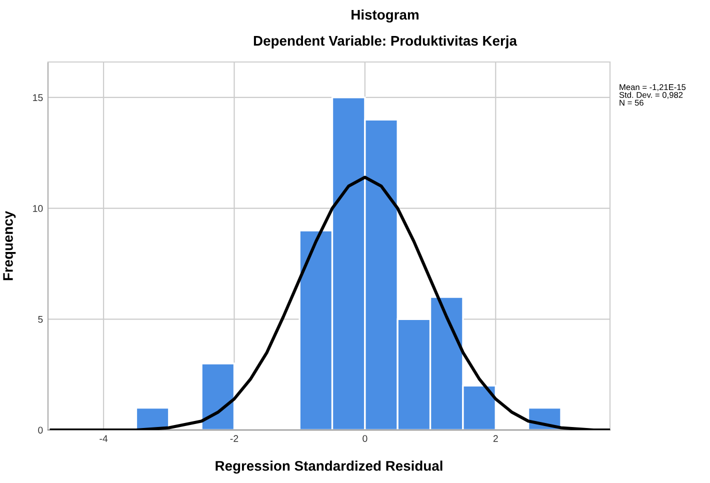  What do you see at coordinates (38, 98) in the screenshot?
I see `y-tick-label: 15` at bounding box center [38, 98].